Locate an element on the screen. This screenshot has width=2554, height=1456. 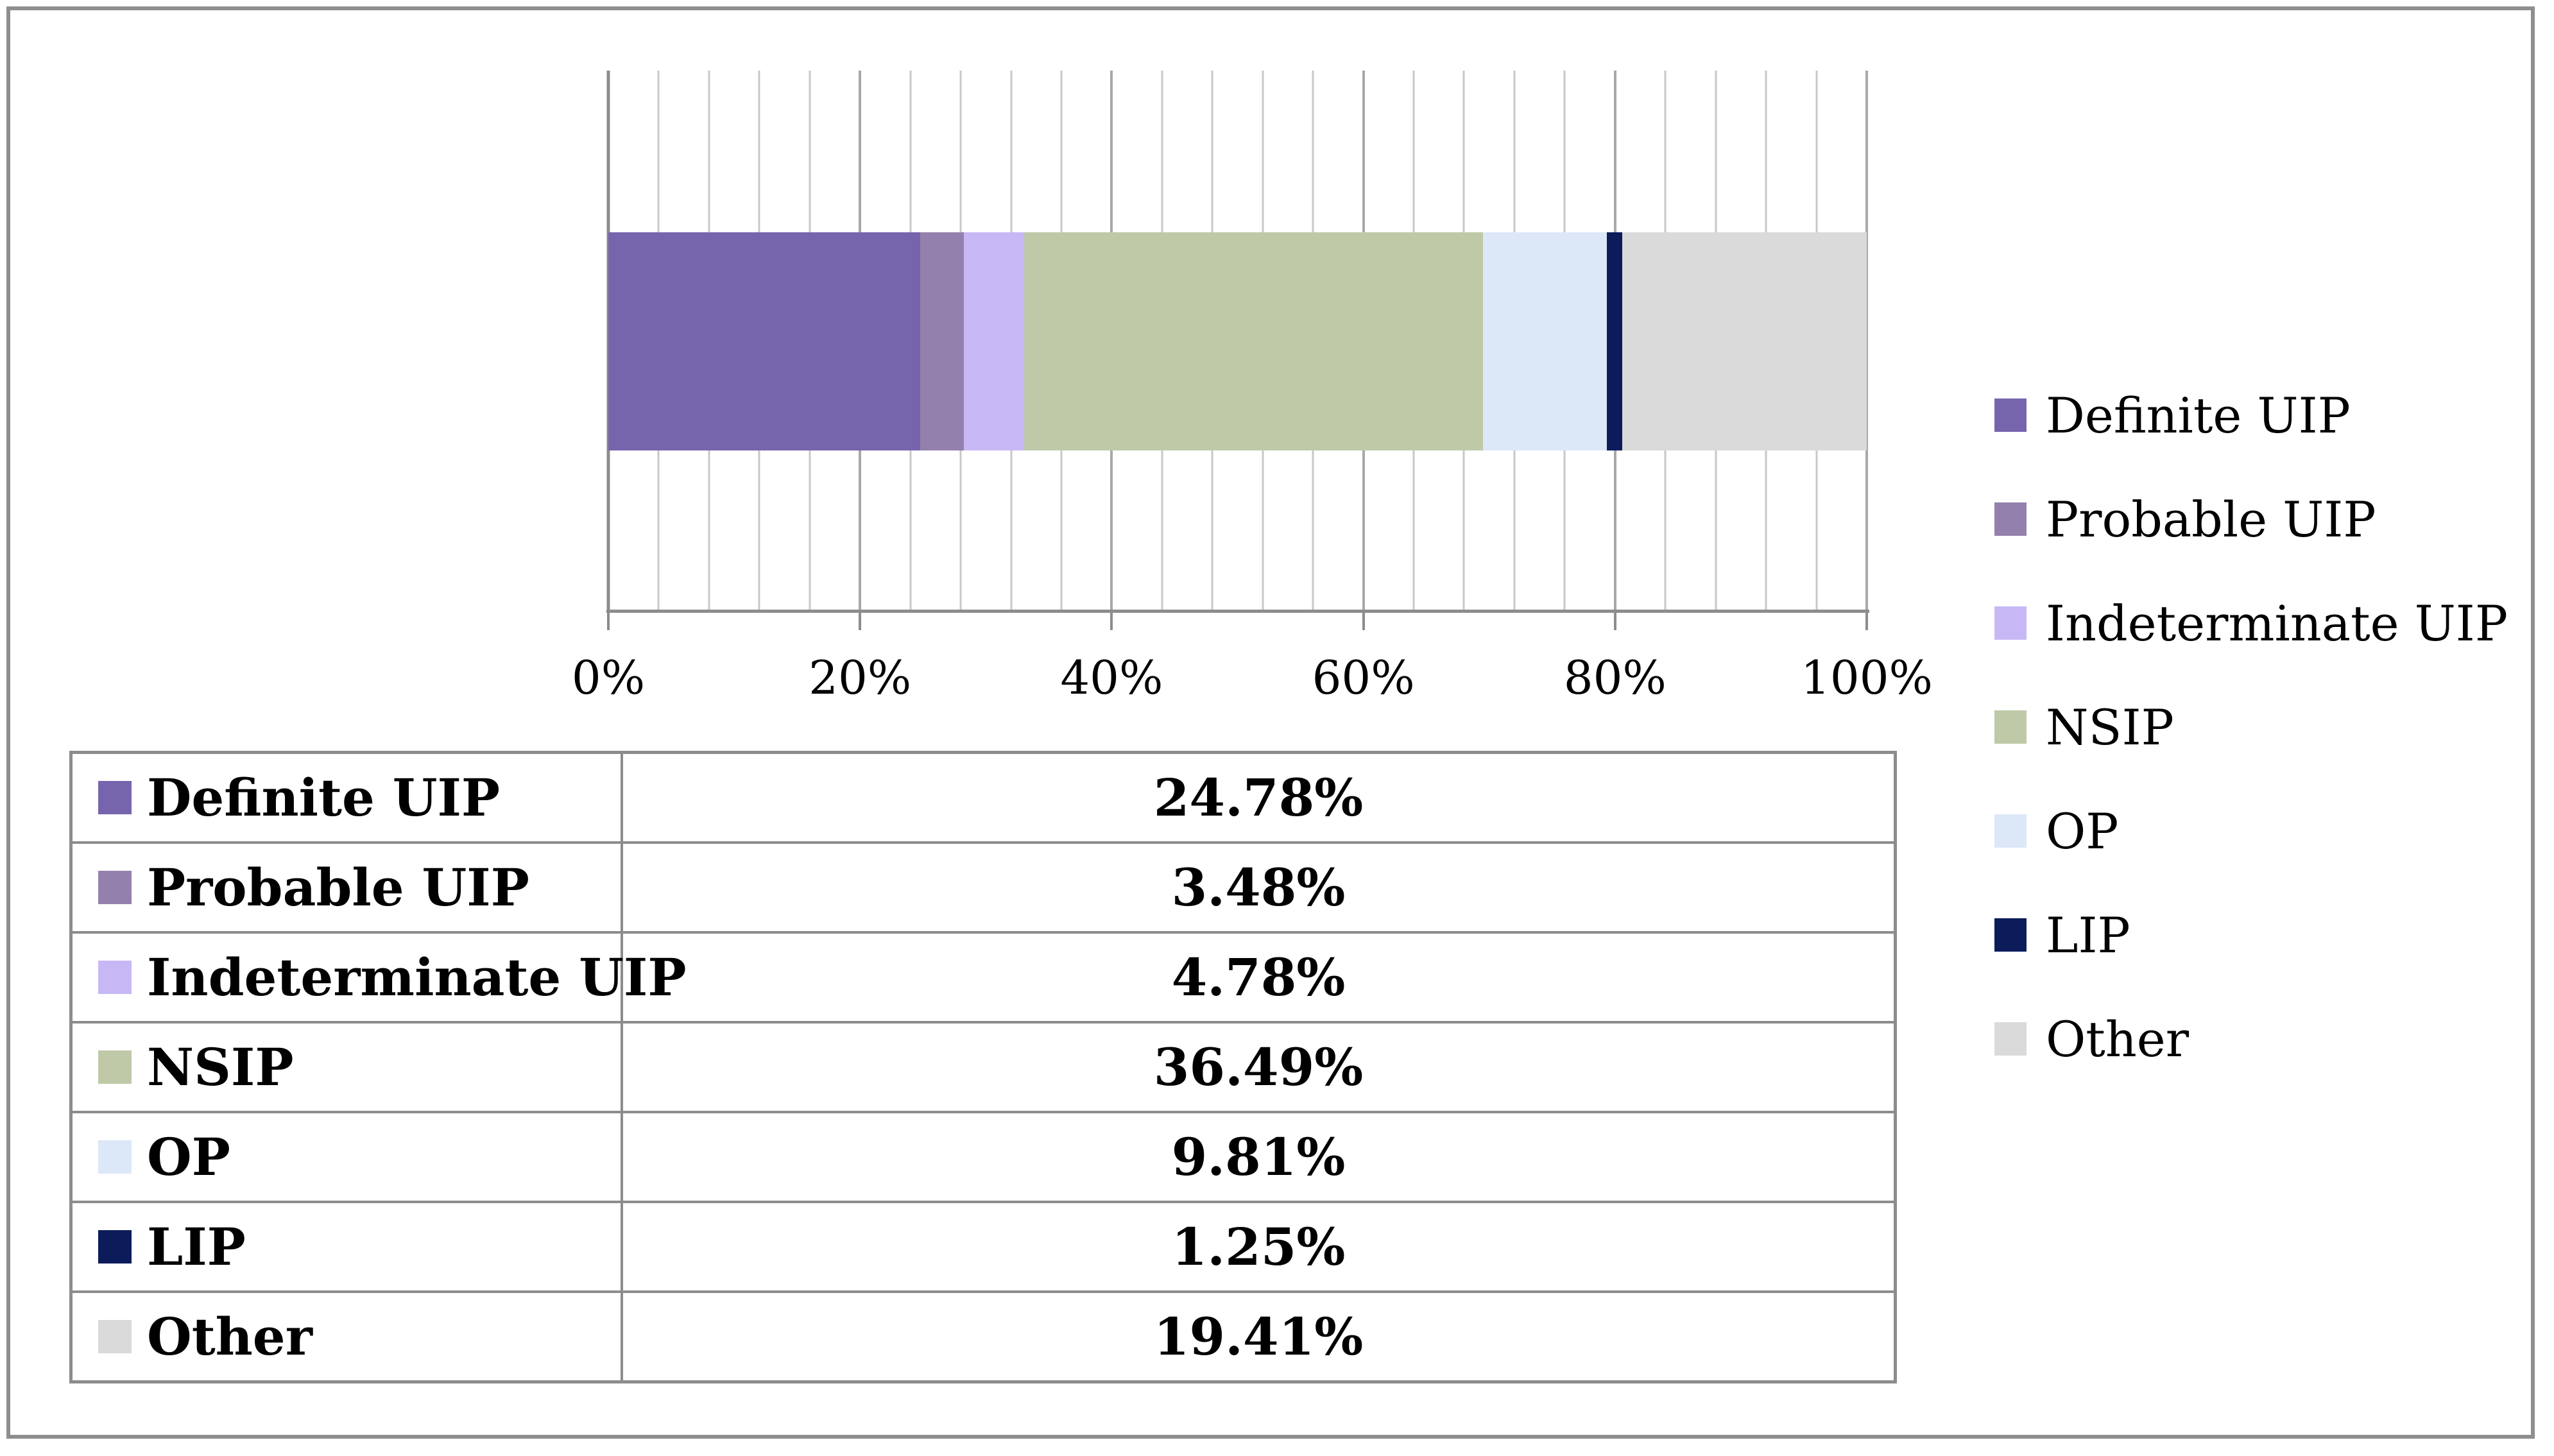
table-cell-label: NSIP is located at coordinates (348, 1067).